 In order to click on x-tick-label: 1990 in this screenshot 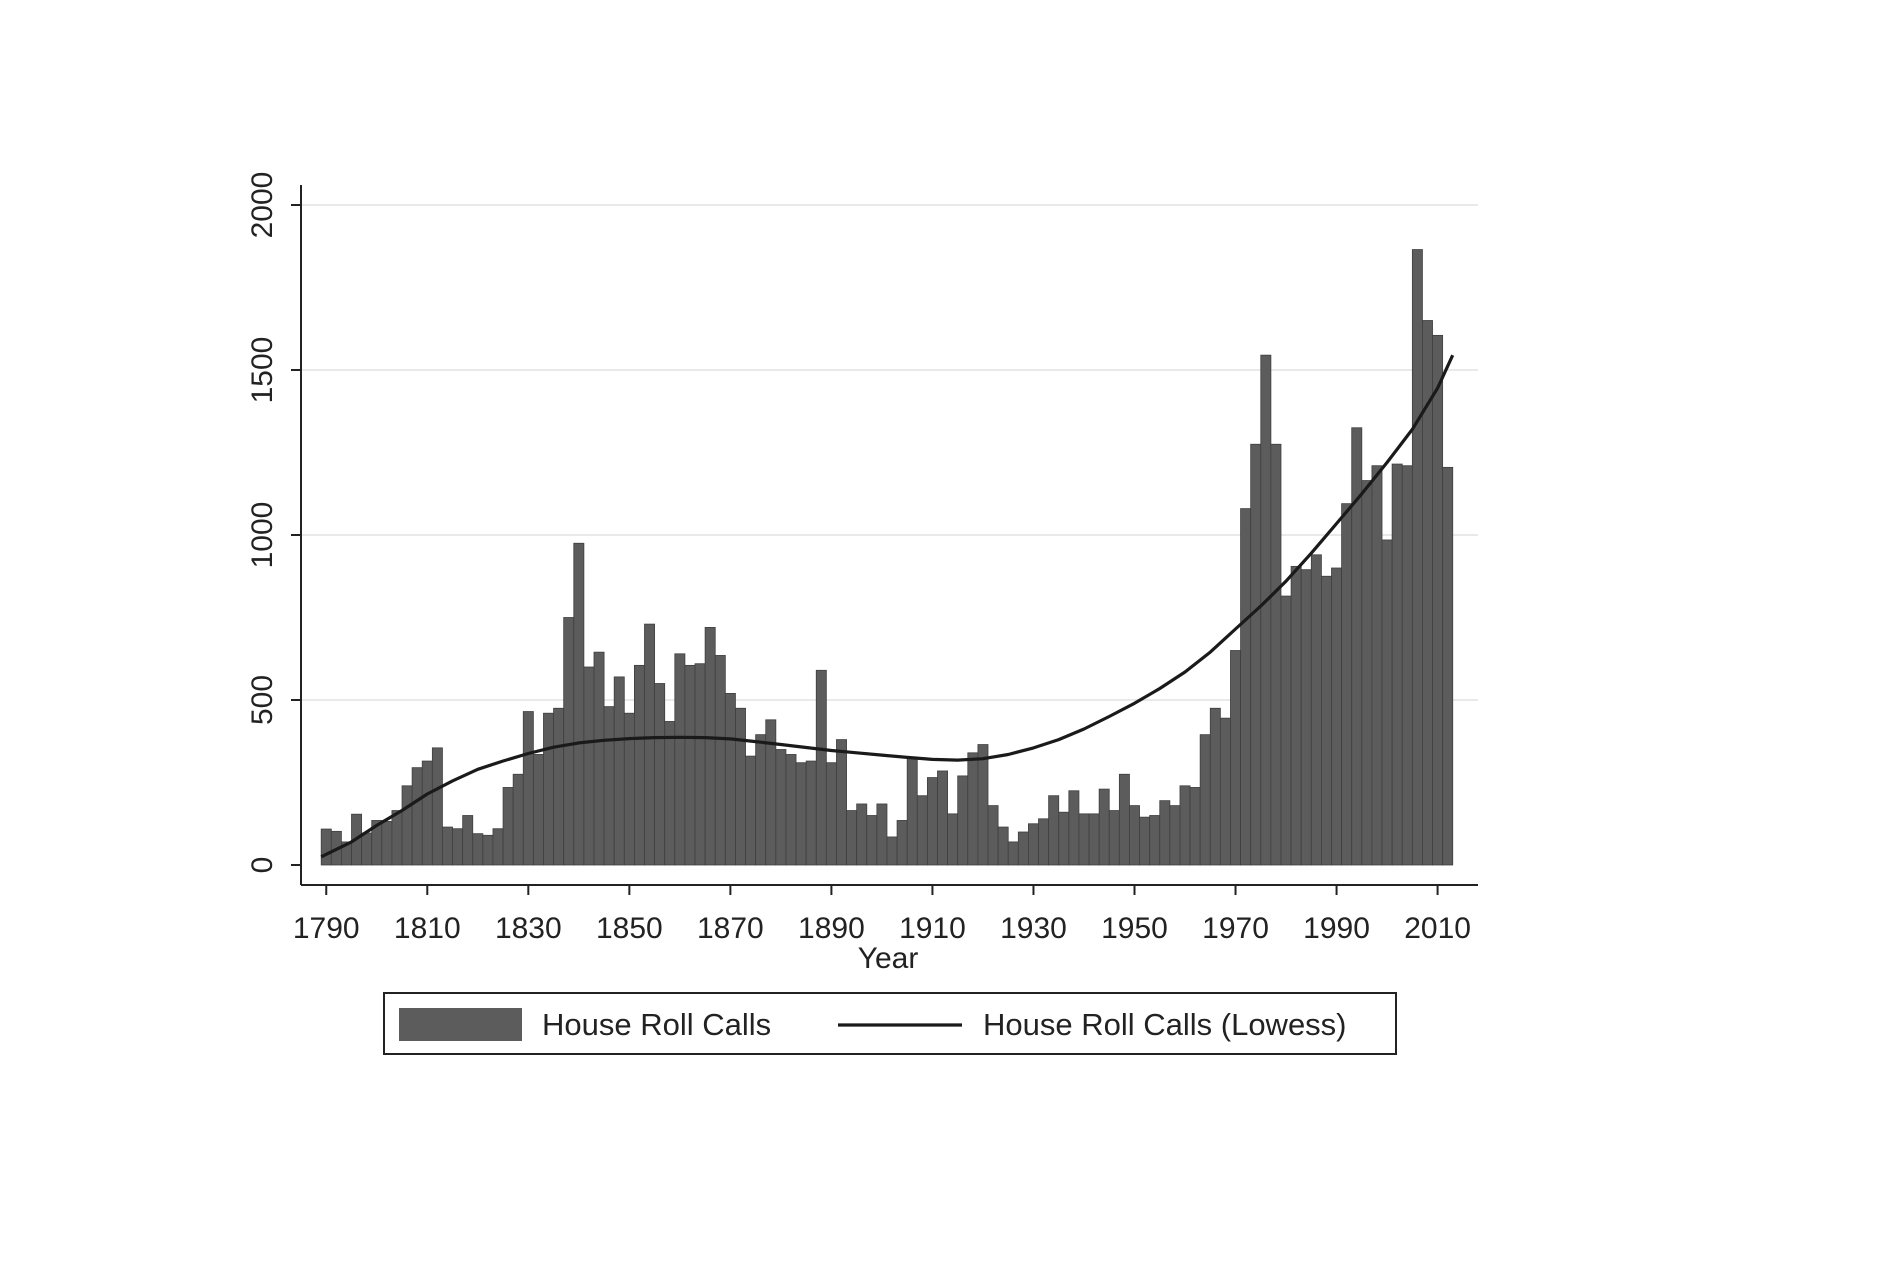, I will do `click(1336, 928)`.